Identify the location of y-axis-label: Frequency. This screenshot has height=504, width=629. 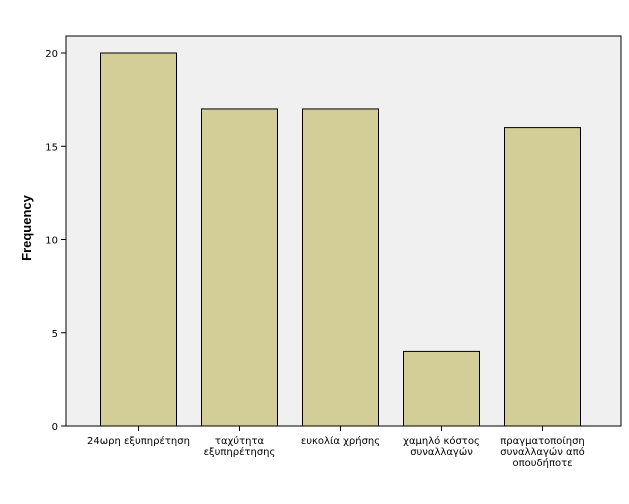
(26, 227).